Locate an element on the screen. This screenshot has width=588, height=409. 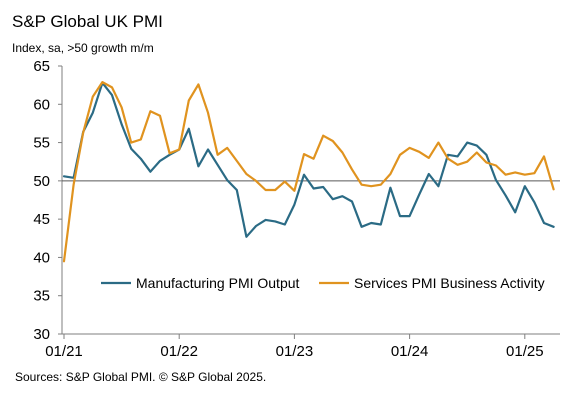
x-tick-label: 01/21 is located at coordinates (64, 351).